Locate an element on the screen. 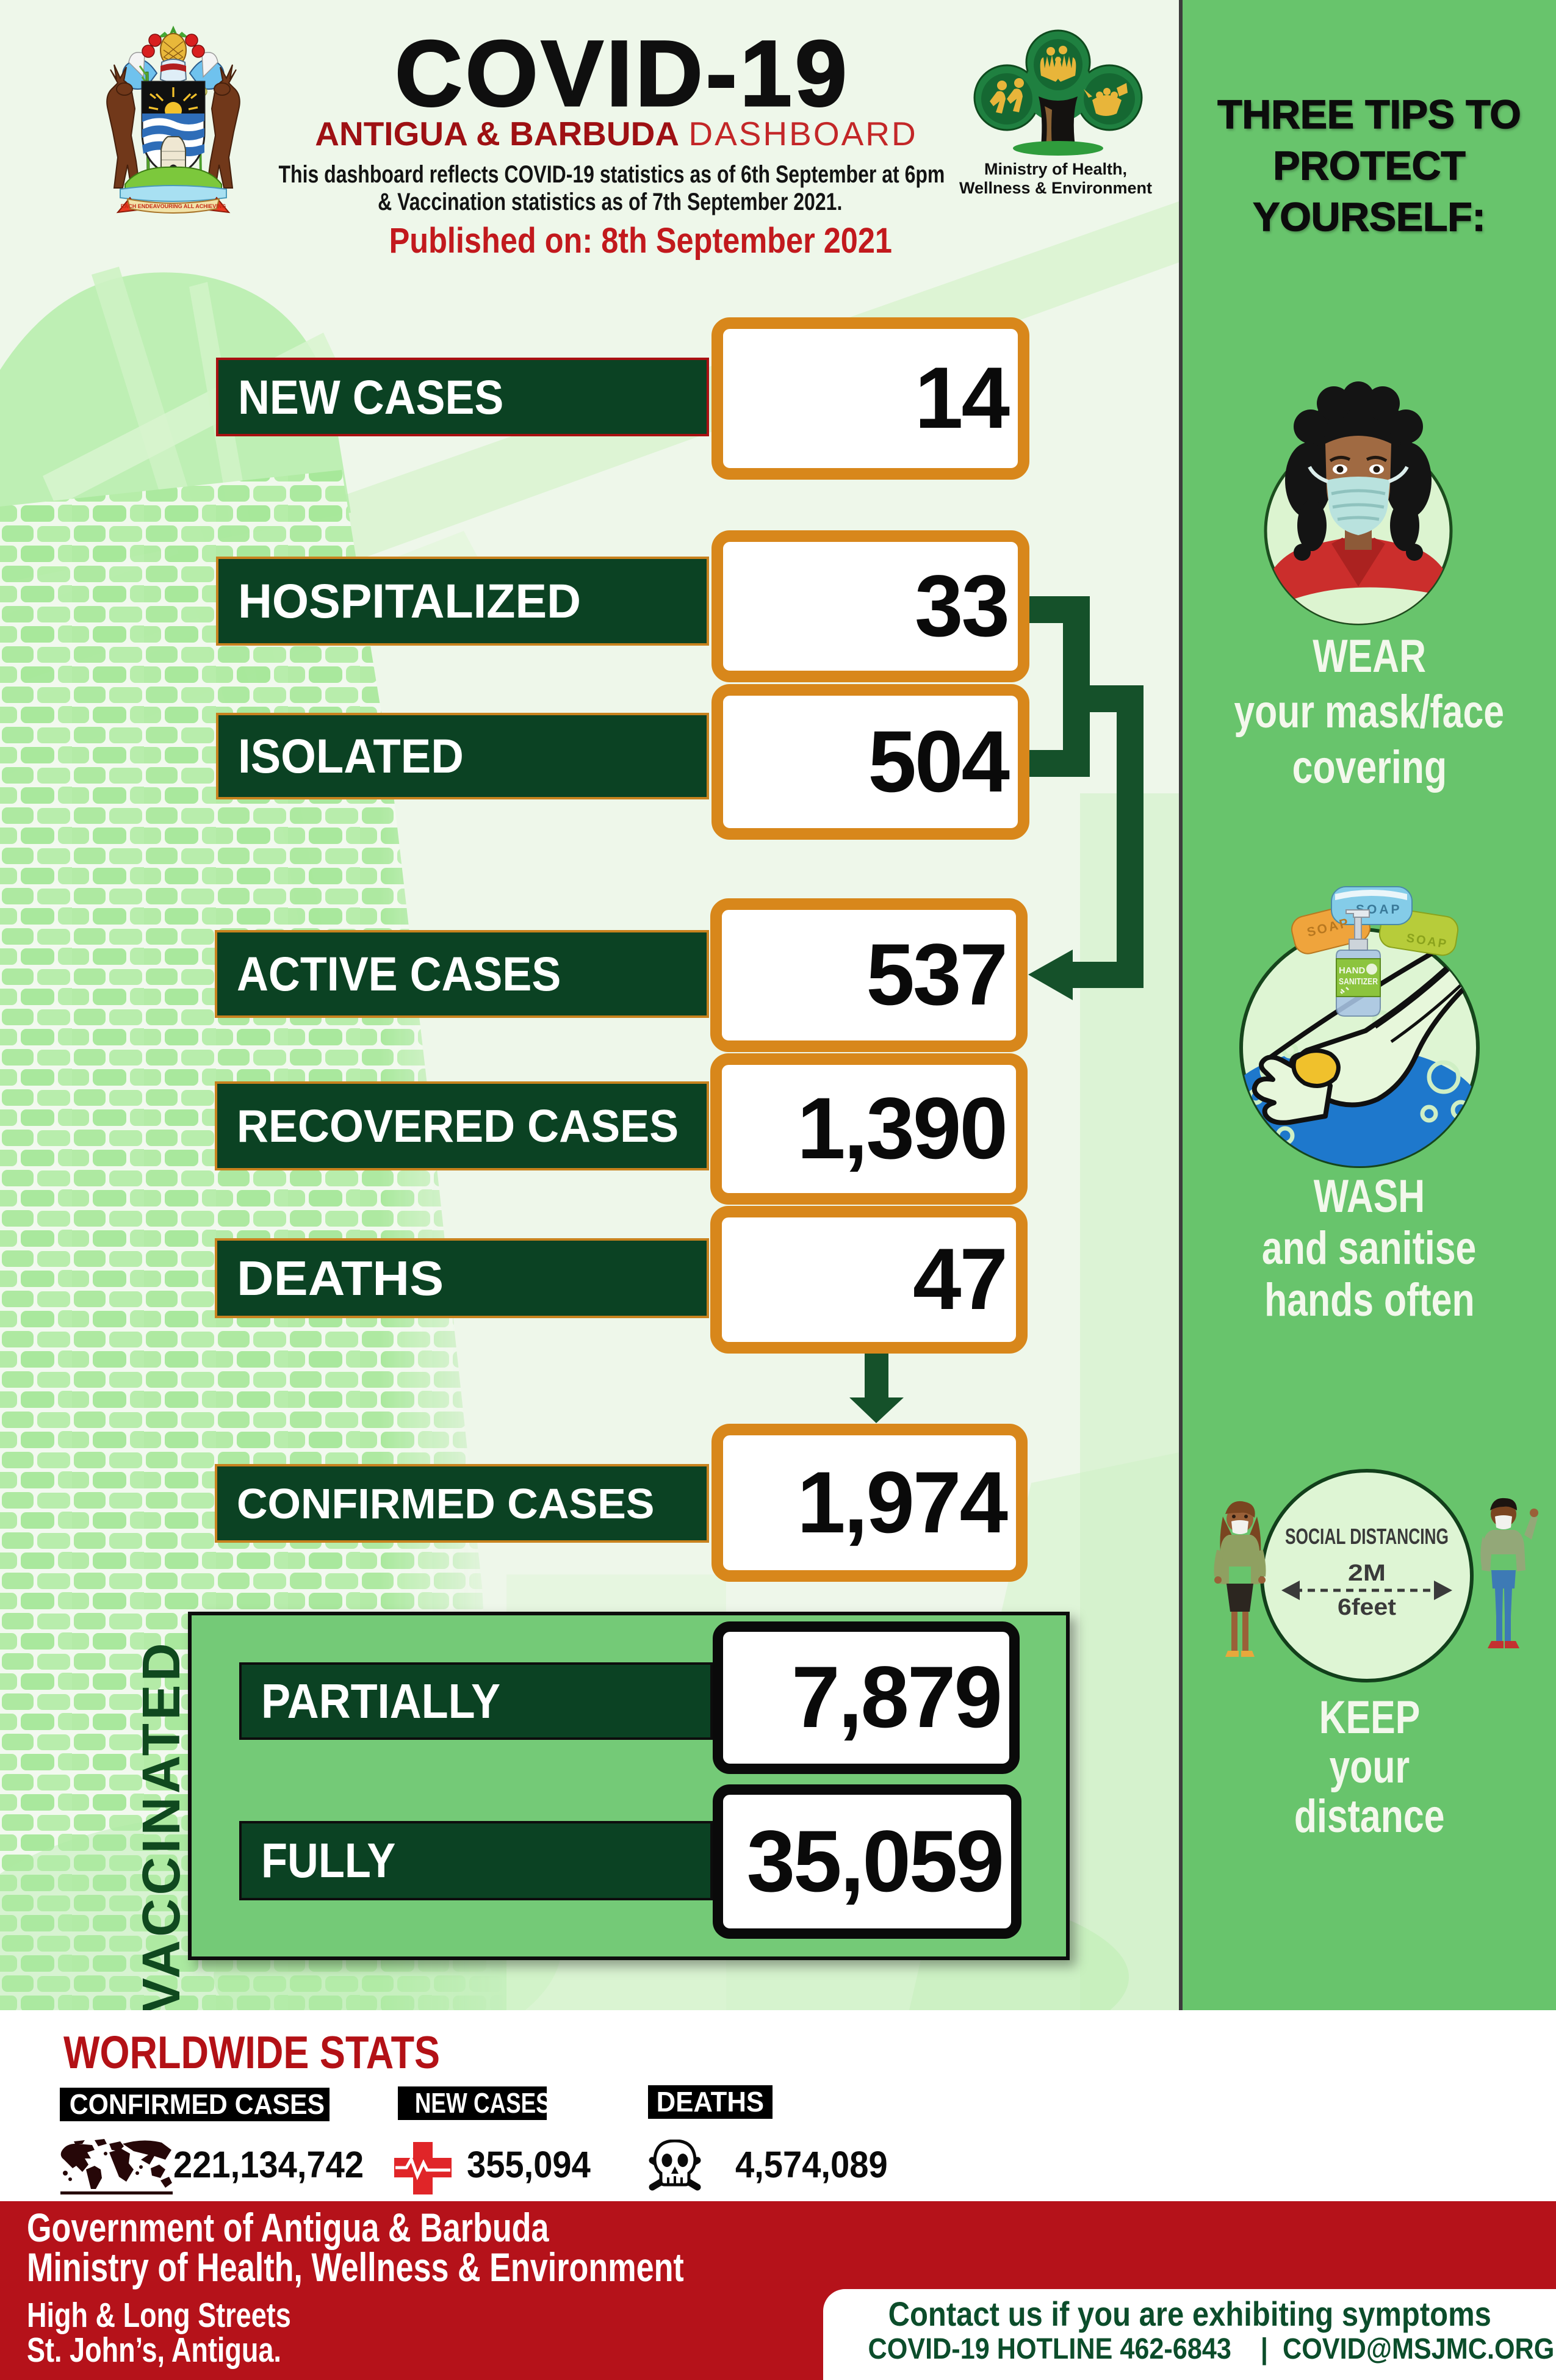 The width and height of the screenshot is (1556, 2380). svg-text: SANITIZER is located at coordinates (1358, 982).